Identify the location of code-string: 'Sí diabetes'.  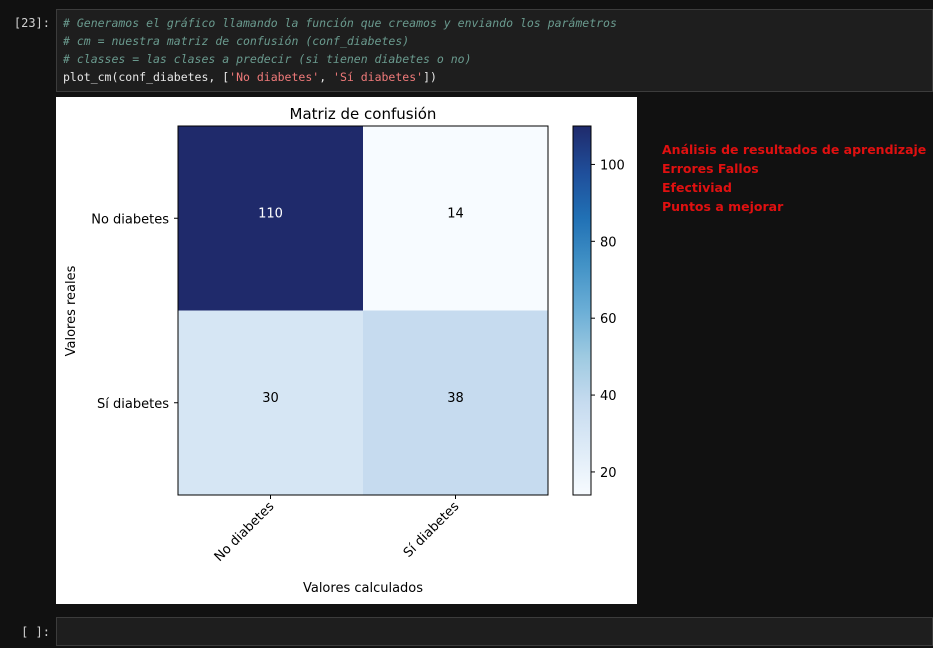
(378, 77).